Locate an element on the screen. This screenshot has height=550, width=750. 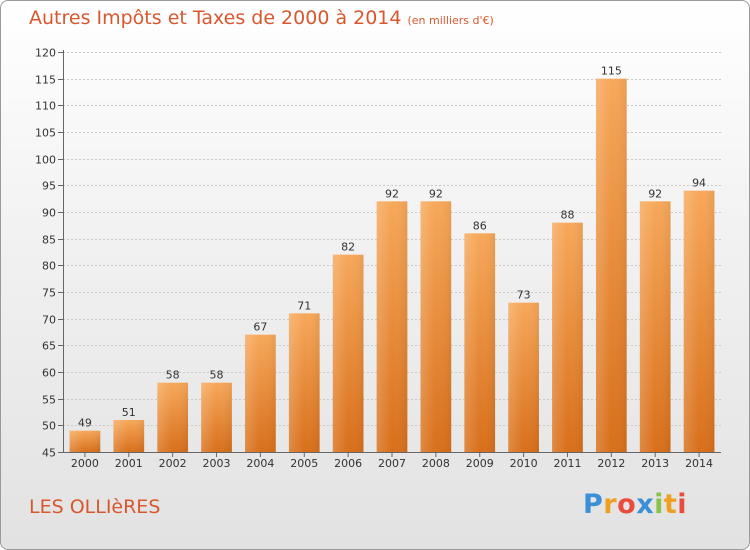
x-tick-label: 2003 is located at coordinates (217, 463).